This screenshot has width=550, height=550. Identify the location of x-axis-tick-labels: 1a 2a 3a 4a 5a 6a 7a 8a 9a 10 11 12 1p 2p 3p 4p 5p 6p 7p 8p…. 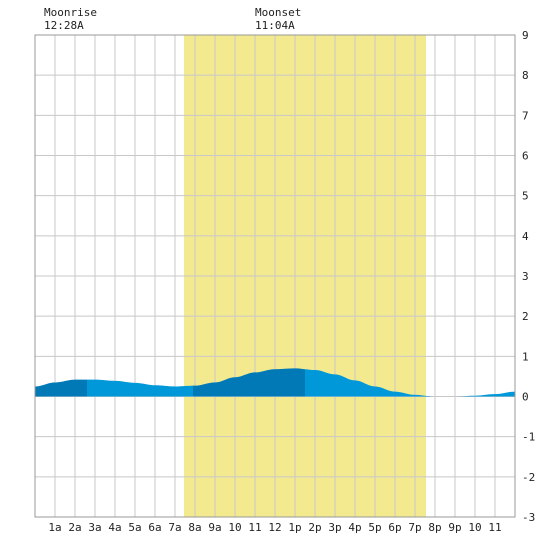
(274, 527).